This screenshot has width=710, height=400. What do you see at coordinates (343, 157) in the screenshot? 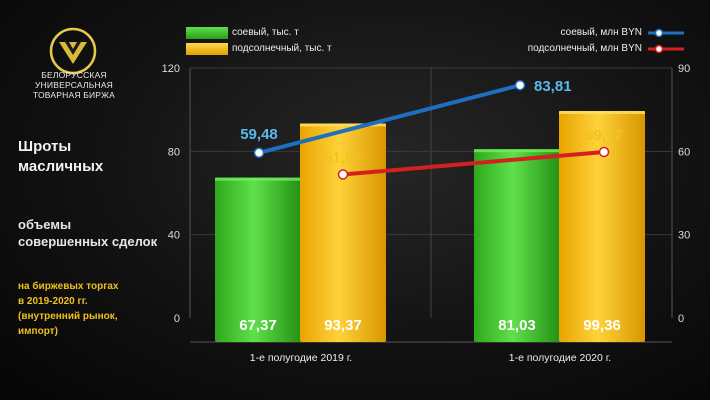
I see `line-data-label: 51,67` at bounding box center [343, 157].